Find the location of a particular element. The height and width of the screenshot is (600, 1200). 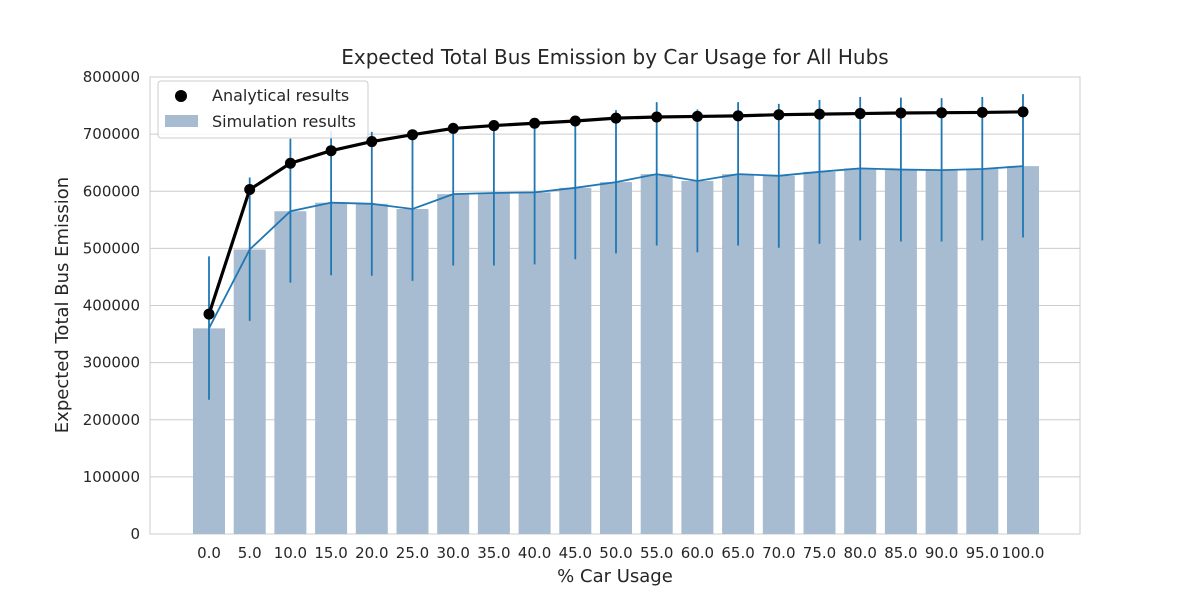

x-tick-label: 75.0 is located at coordinates (819, 553).